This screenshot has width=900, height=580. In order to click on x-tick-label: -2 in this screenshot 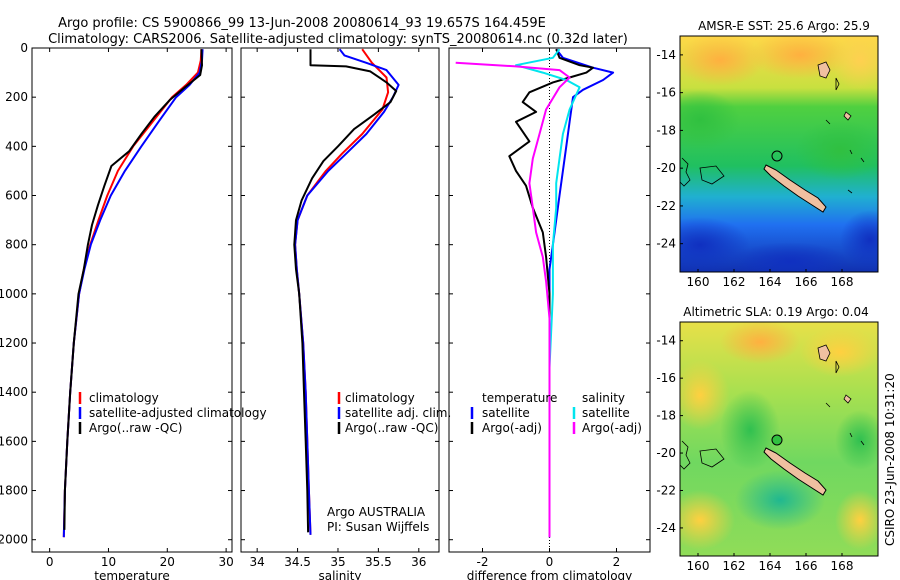, I will do `click(483, 562)`.